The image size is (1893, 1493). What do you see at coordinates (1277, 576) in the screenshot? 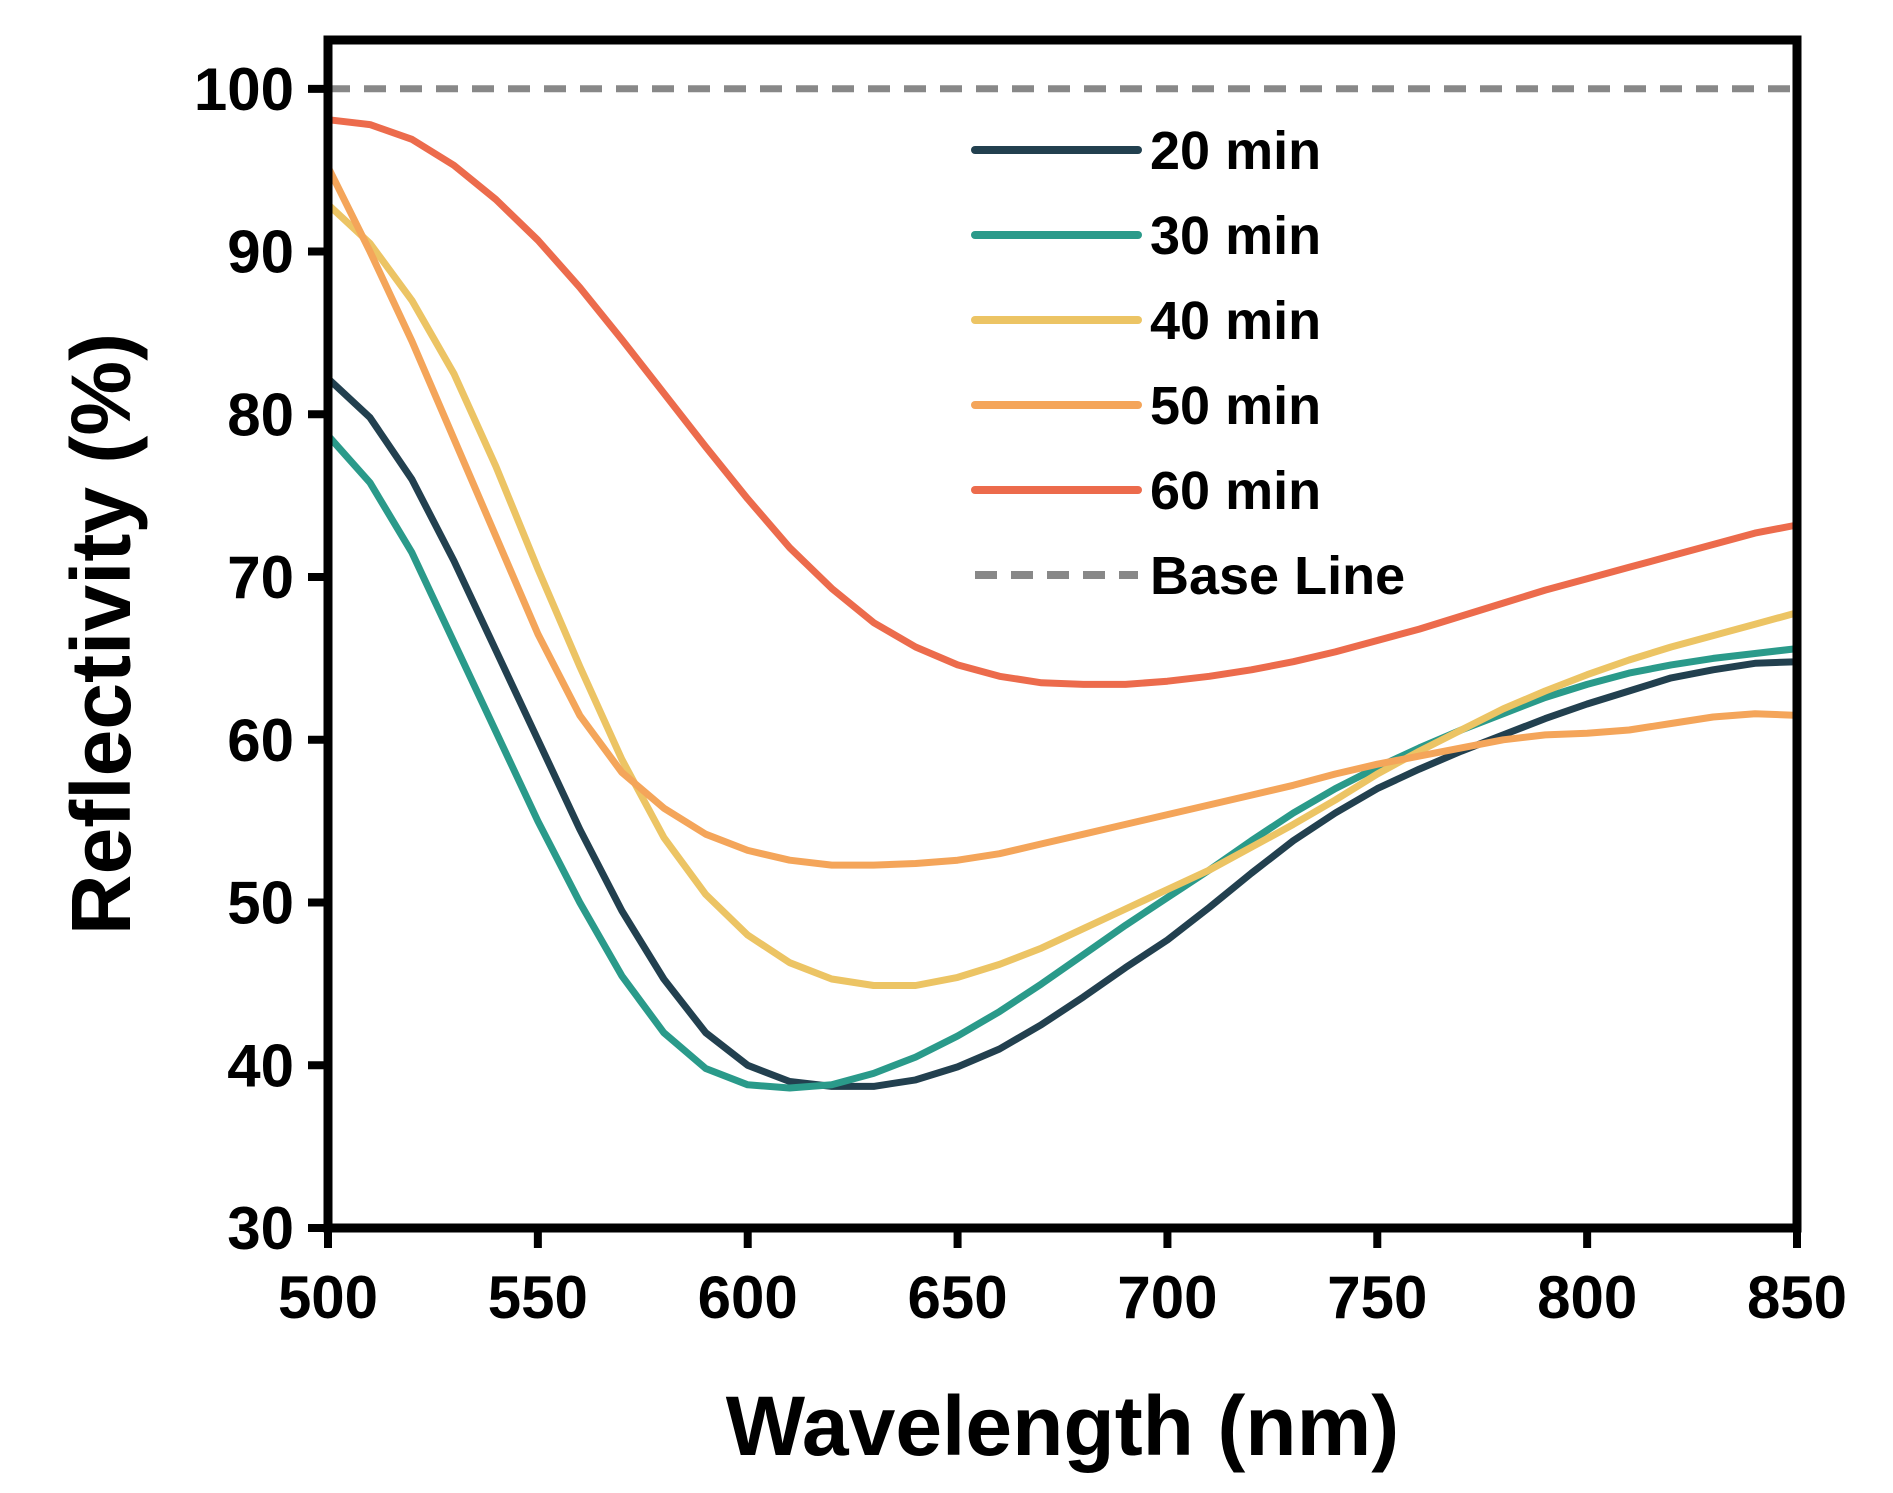
I see `legend-label: Base Line` at bounding box center [1277, 576].